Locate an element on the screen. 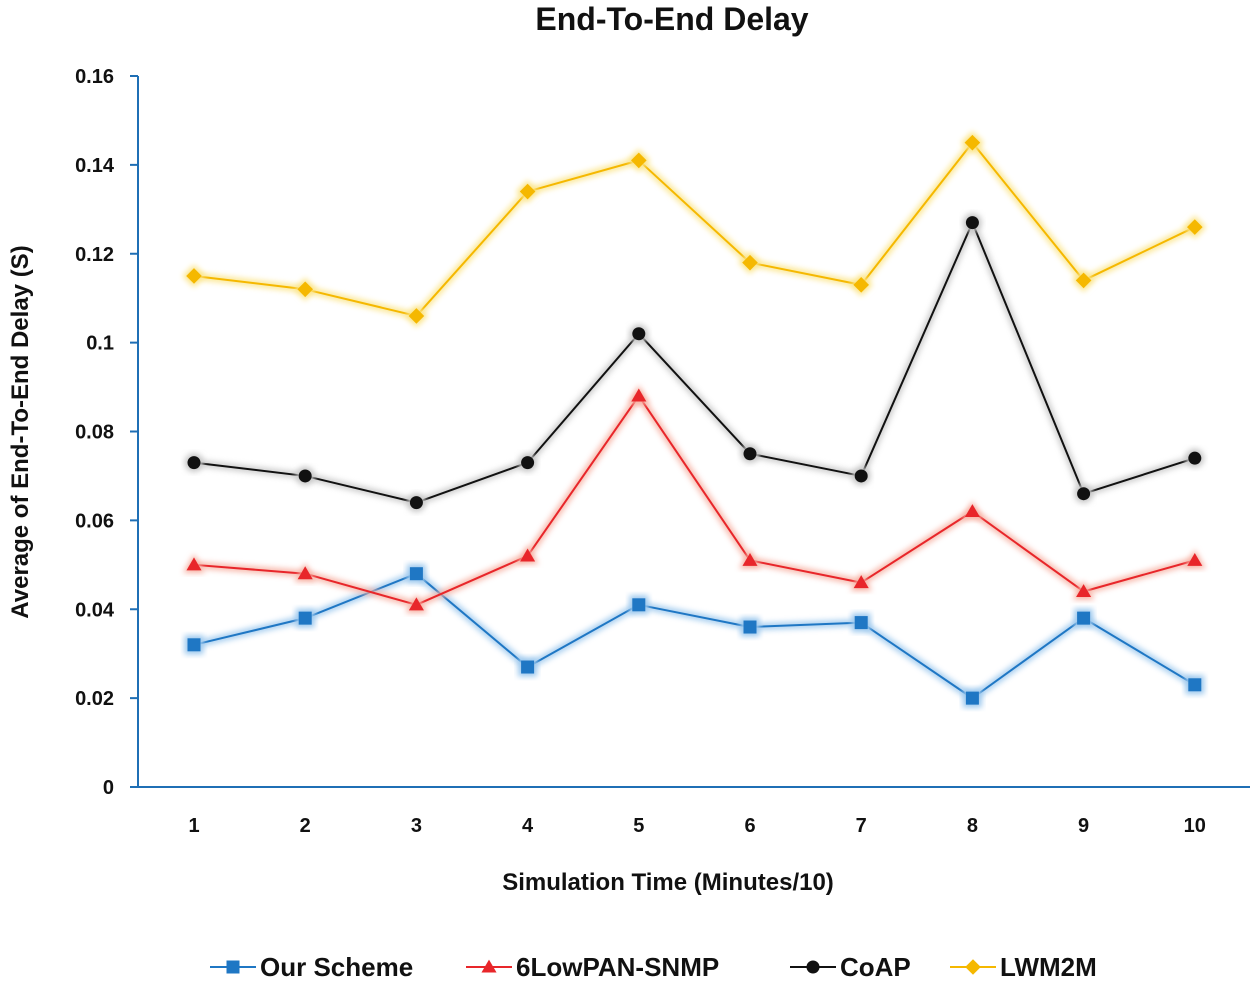 This screenshot has height=982, width=1255. series-glow-lwm2m is located at coordinates (695, 229).